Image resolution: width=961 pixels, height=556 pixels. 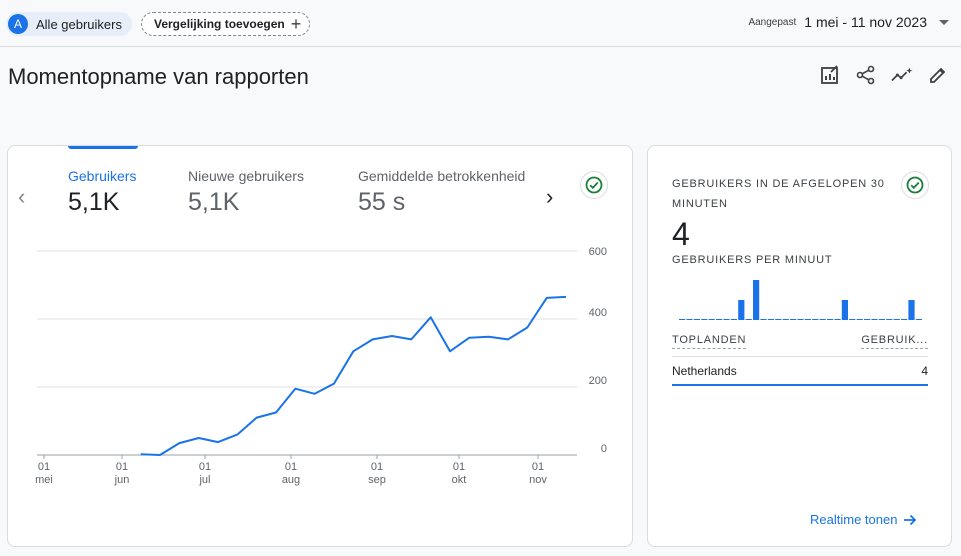 I want to click on x-tick-month: nov, so click(x=538, y=480).